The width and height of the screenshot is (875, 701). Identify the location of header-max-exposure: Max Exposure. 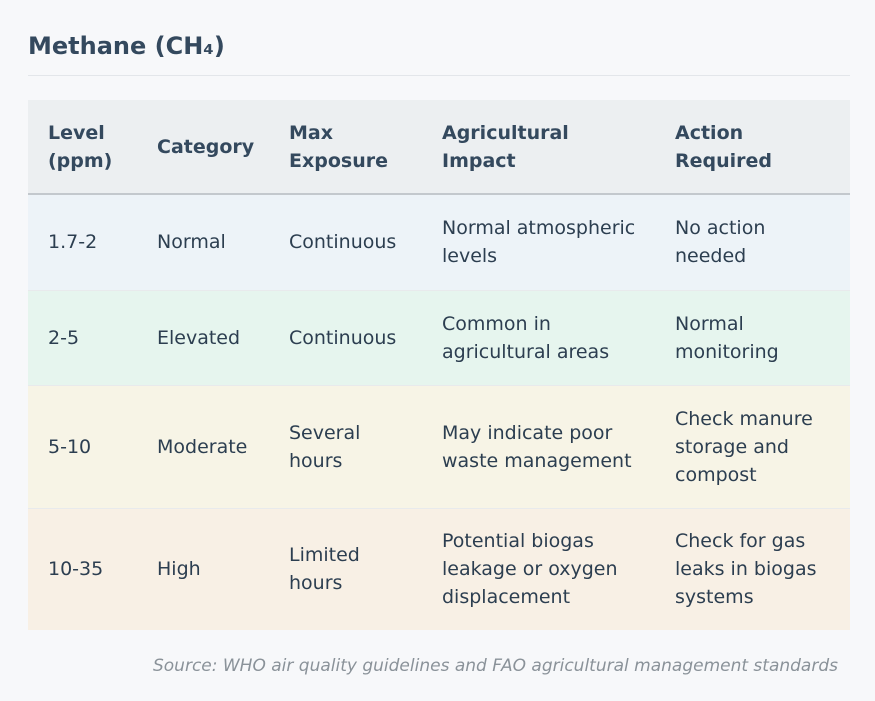
(338, 146).